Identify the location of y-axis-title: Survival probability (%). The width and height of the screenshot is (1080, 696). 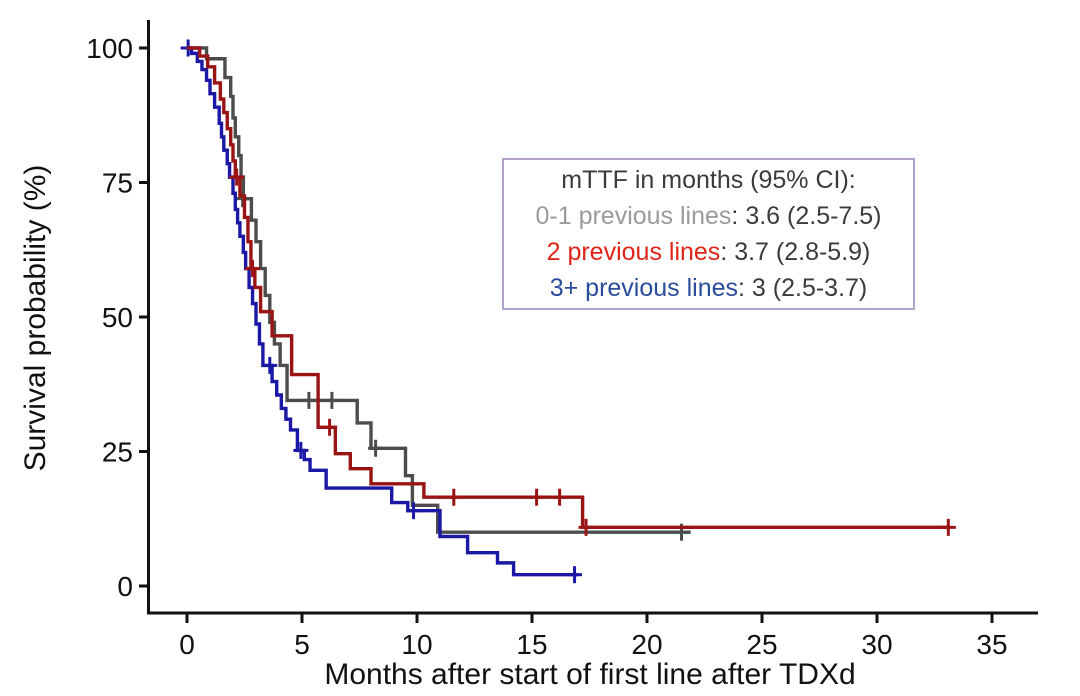
(35, 318).